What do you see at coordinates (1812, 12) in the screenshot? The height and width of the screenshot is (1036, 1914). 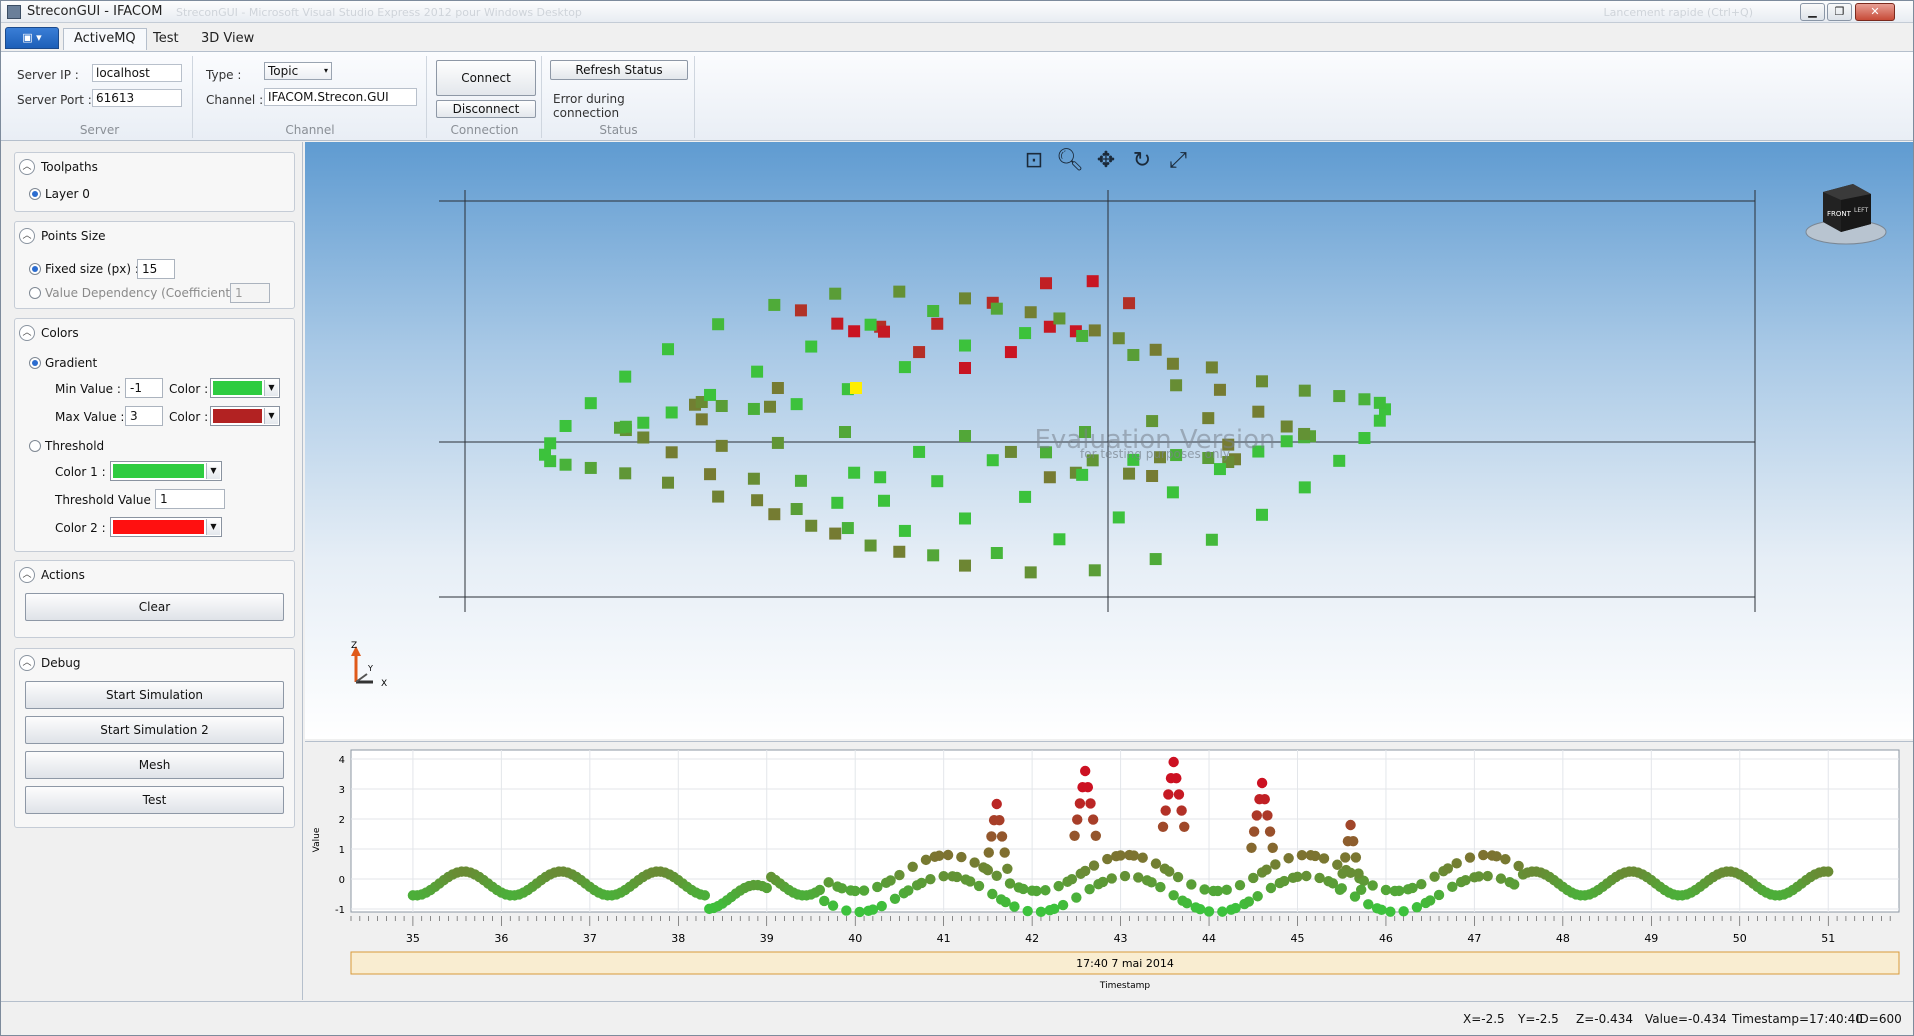 I see `minimize-button: ▁` at bounding box center [1812, 12].